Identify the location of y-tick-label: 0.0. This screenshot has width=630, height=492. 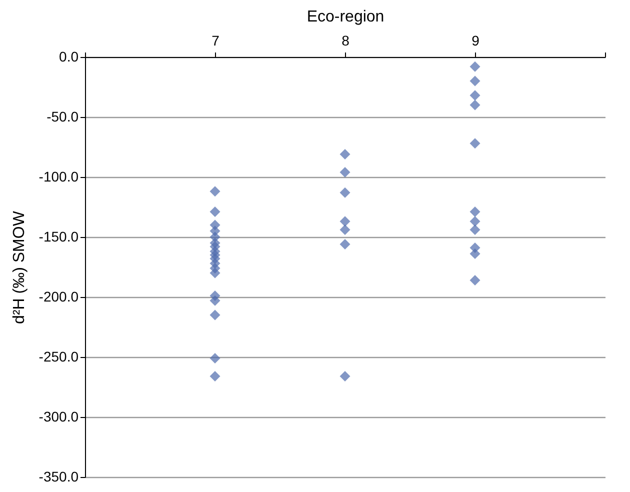
(69, 56).